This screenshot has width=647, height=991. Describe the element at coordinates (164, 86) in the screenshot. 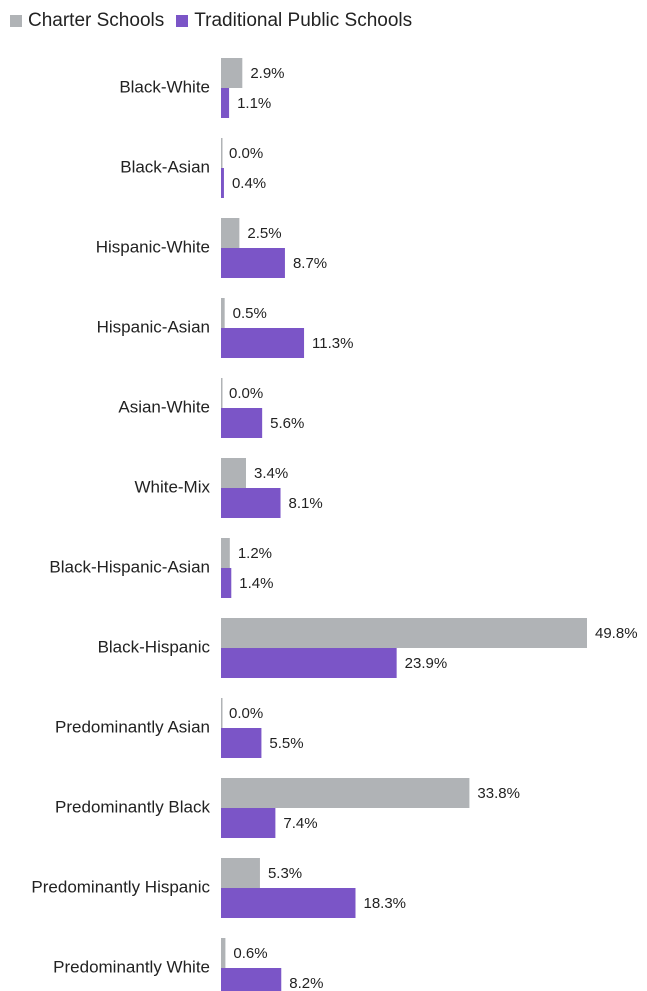

I see `category-label-black-white: Black-White` at that location.